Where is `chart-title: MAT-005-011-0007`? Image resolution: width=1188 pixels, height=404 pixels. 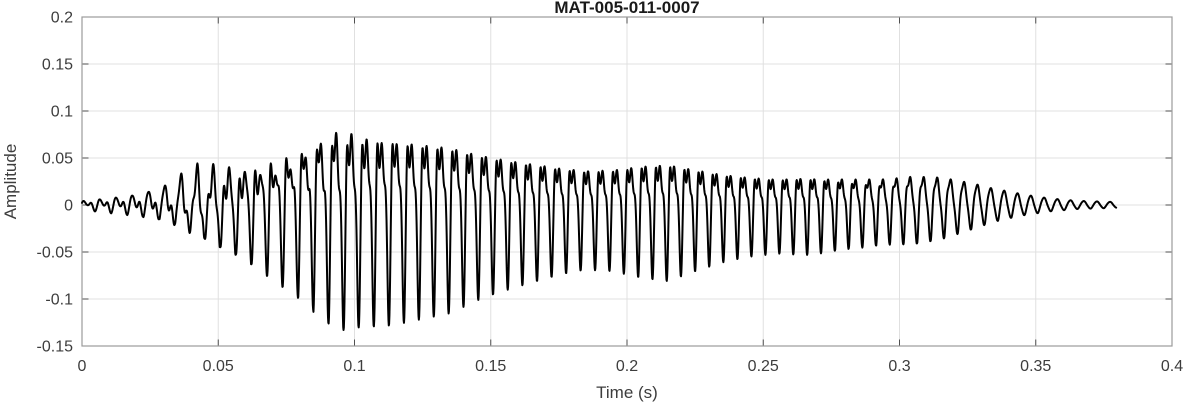
chart-title: MAT-005-011-0007 is located at coordinates (626, 8).